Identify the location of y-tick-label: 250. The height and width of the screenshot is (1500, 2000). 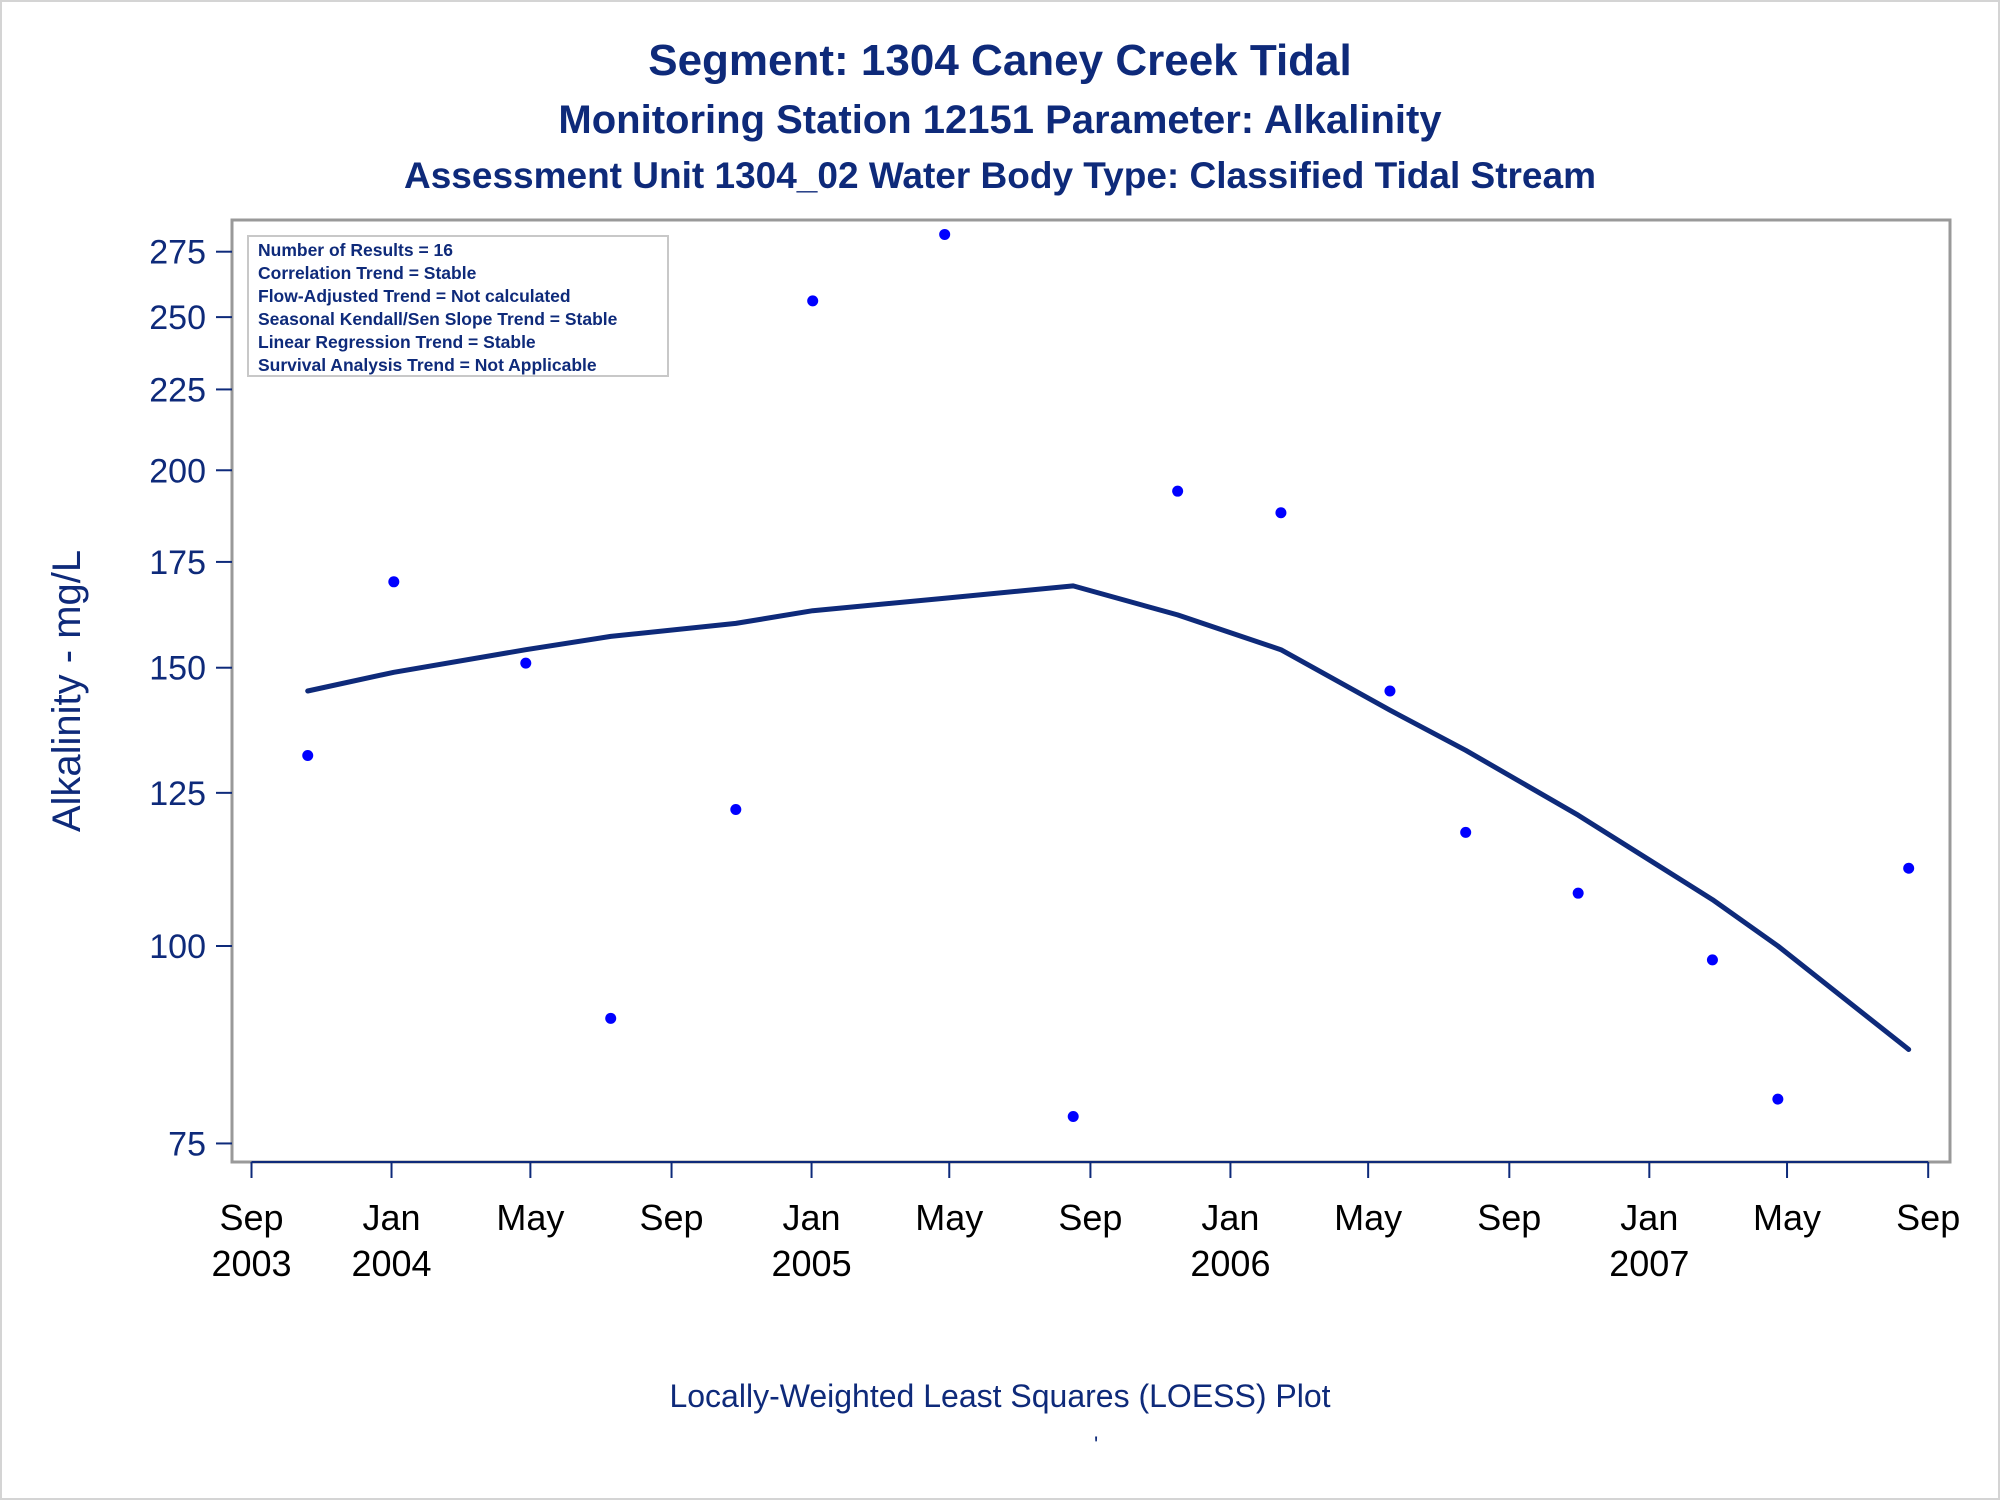
(177, 318).